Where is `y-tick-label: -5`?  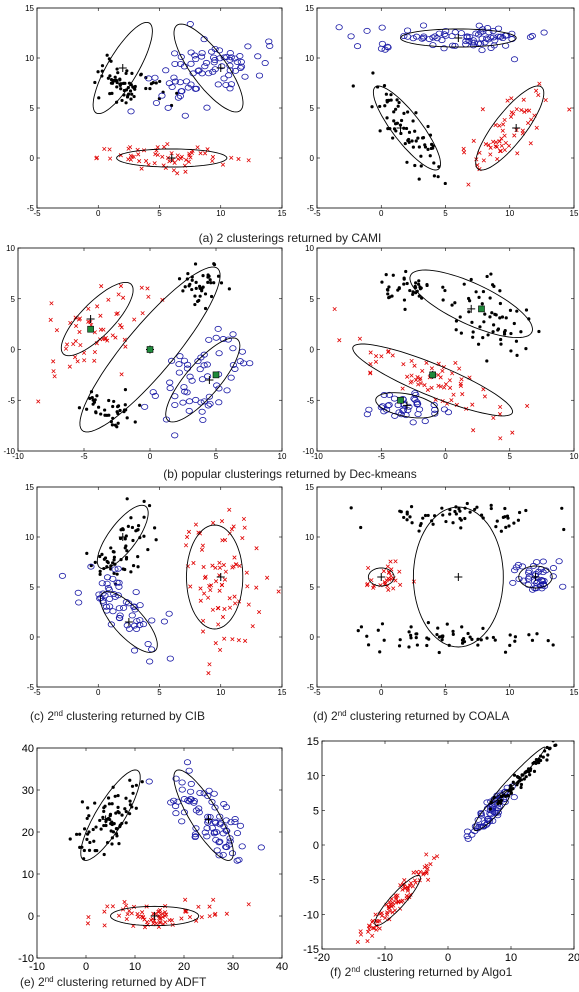
y-tick-label: -5 is located at coordinates (31, 208).